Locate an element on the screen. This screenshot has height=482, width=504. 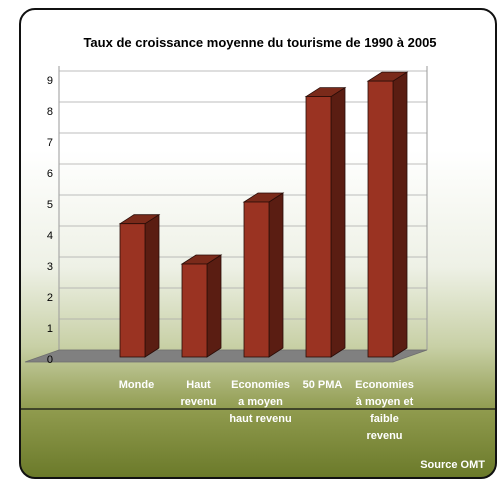
floor is located at coordinates (226, 356).